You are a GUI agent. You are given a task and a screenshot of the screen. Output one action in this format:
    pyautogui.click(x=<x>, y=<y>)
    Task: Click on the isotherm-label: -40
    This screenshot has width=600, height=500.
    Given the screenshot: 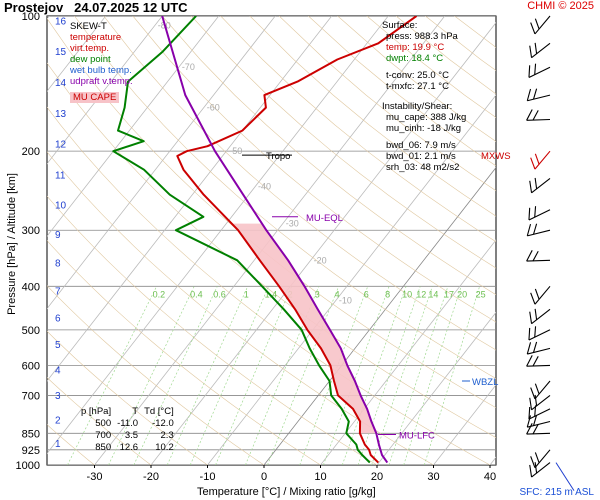 What is the action you would take?
    pyautogui.click(x=264, y=187)
    